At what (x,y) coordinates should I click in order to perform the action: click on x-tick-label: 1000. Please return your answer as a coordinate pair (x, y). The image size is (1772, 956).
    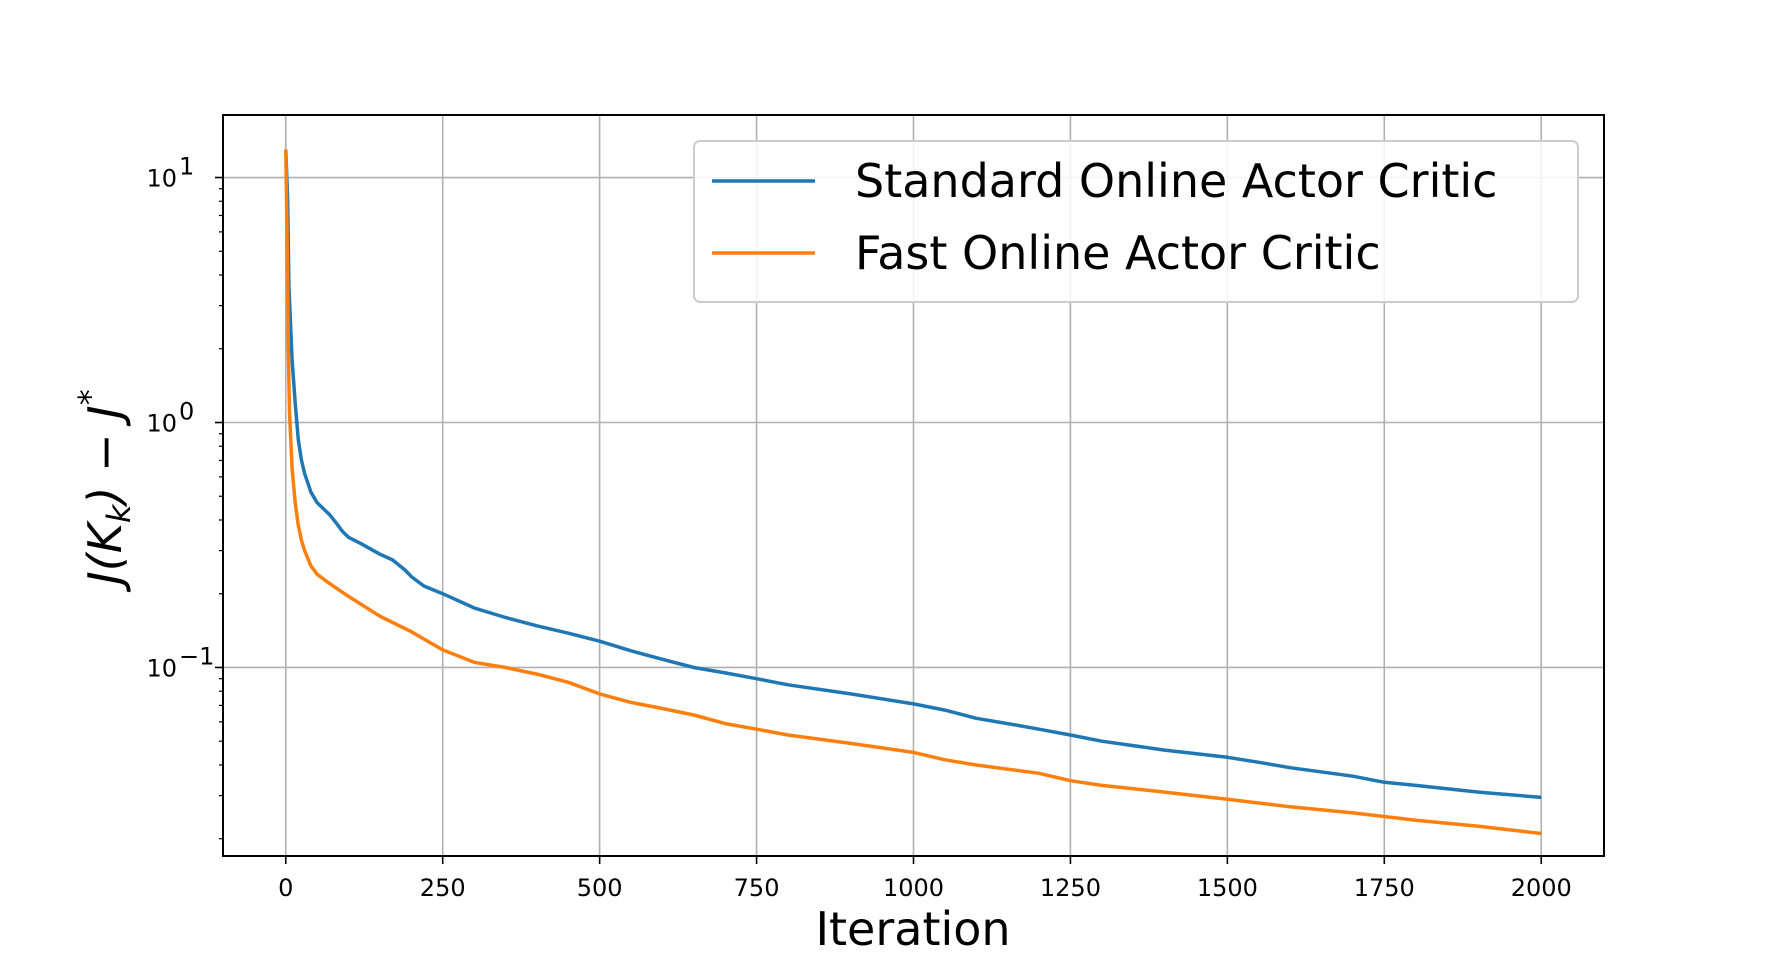
    Looking at the image, I should click on (913, 888).